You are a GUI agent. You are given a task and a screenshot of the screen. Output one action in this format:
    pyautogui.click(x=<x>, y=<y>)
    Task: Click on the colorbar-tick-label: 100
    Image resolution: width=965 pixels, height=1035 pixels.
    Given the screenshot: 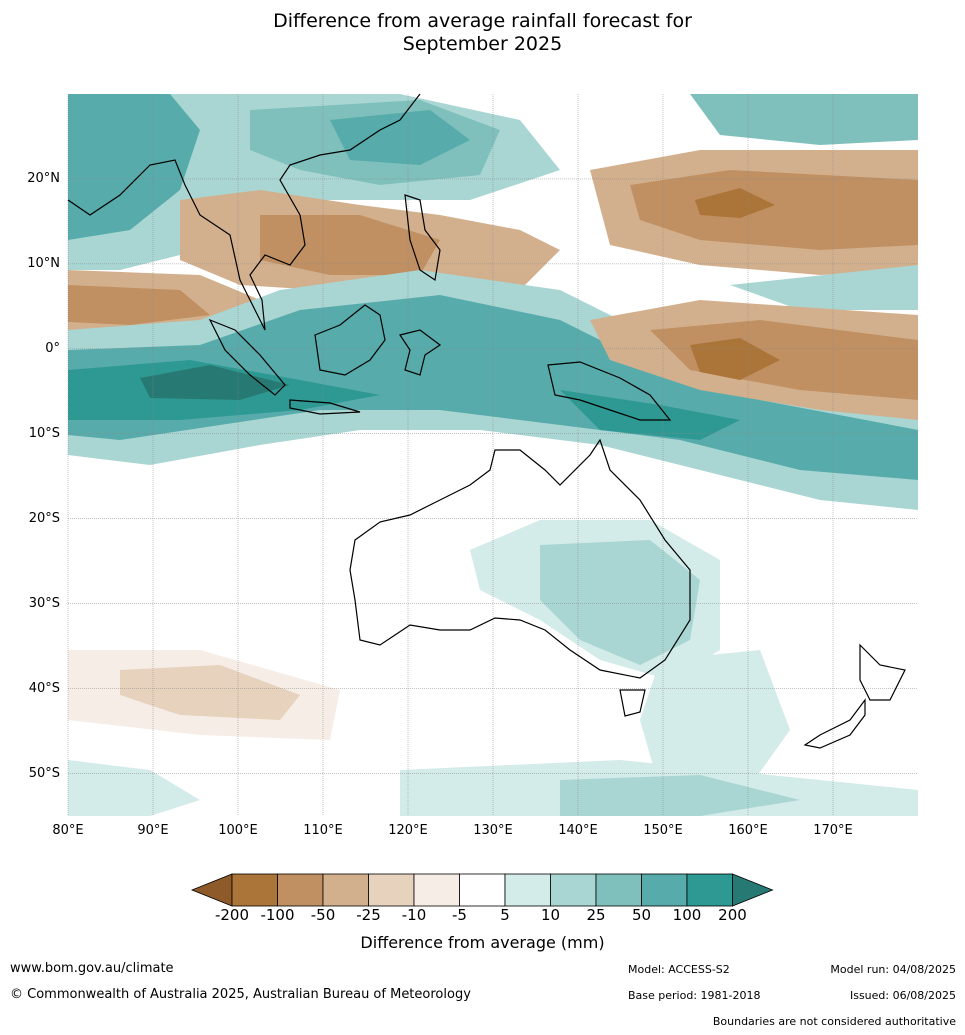 What is the action you would take?
    pyautogui.click(x=687, y=915)
    